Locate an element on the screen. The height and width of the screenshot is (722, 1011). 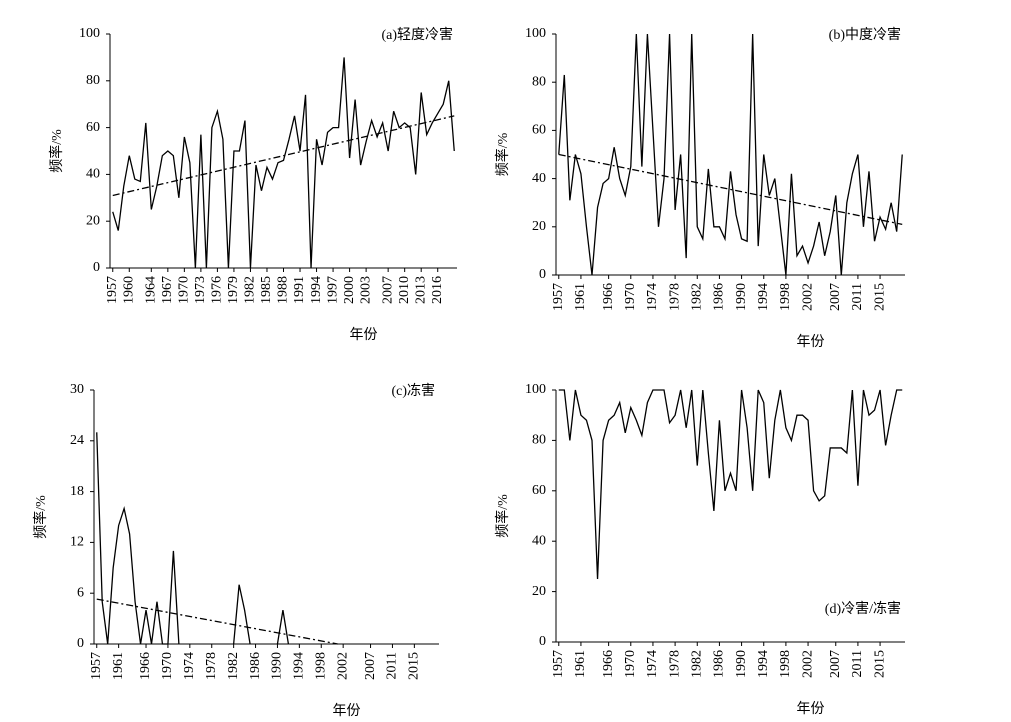
x-tick-label: 2003 is located at coordinates (365, 290).